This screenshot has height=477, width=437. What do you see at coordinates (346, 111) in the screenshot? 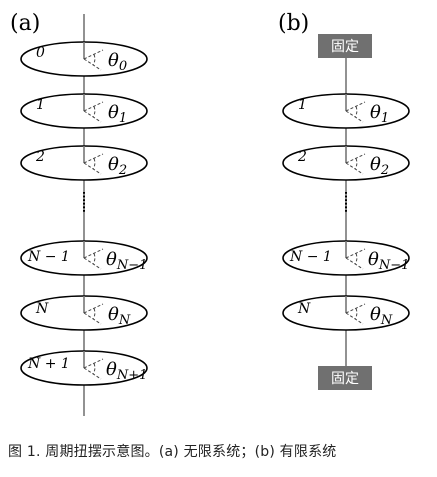
I see `disk-b-1: 1 θ1` at bounding box center [346, 111].